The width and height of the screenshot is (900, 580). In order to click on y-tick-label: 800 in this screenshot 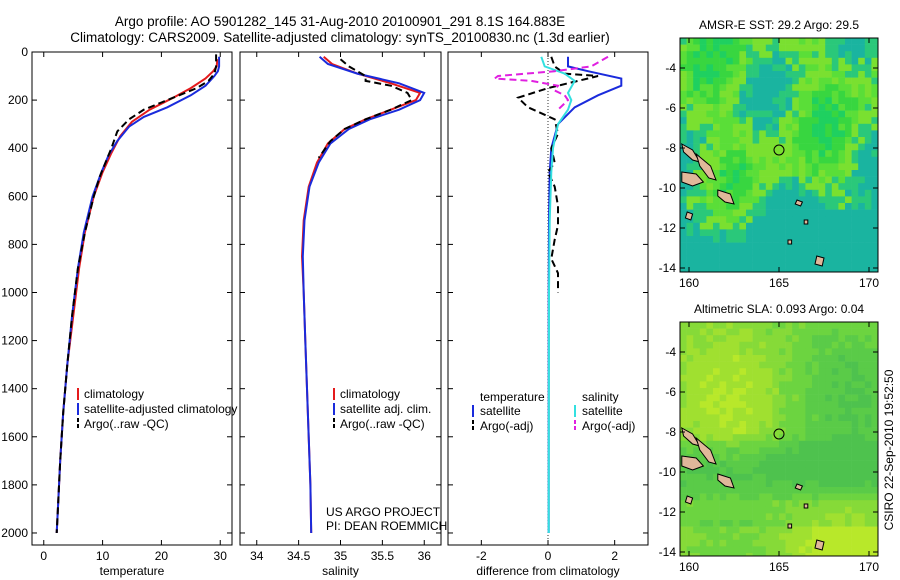, I will do `click(18, 244)`.